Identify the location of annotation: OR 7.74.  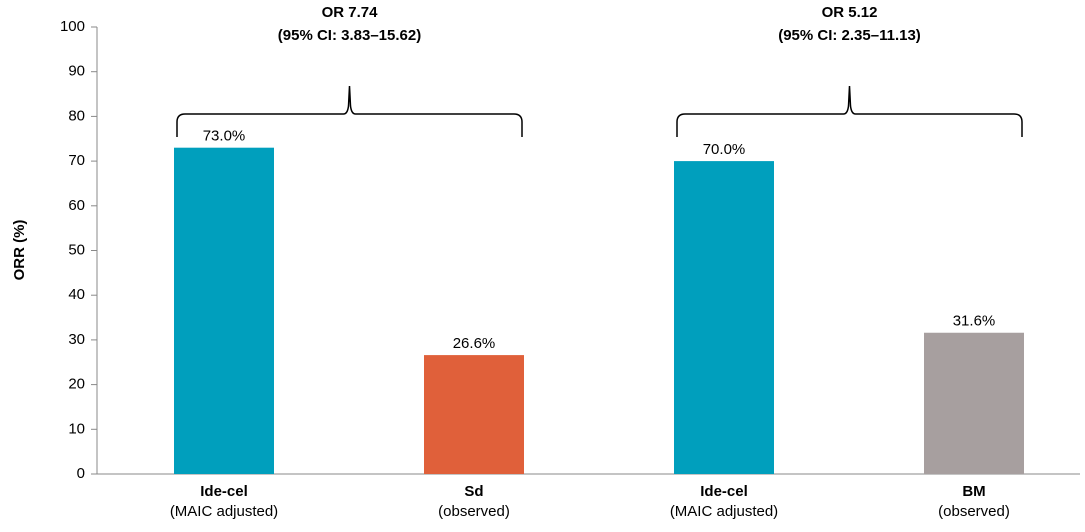
(350, 12).